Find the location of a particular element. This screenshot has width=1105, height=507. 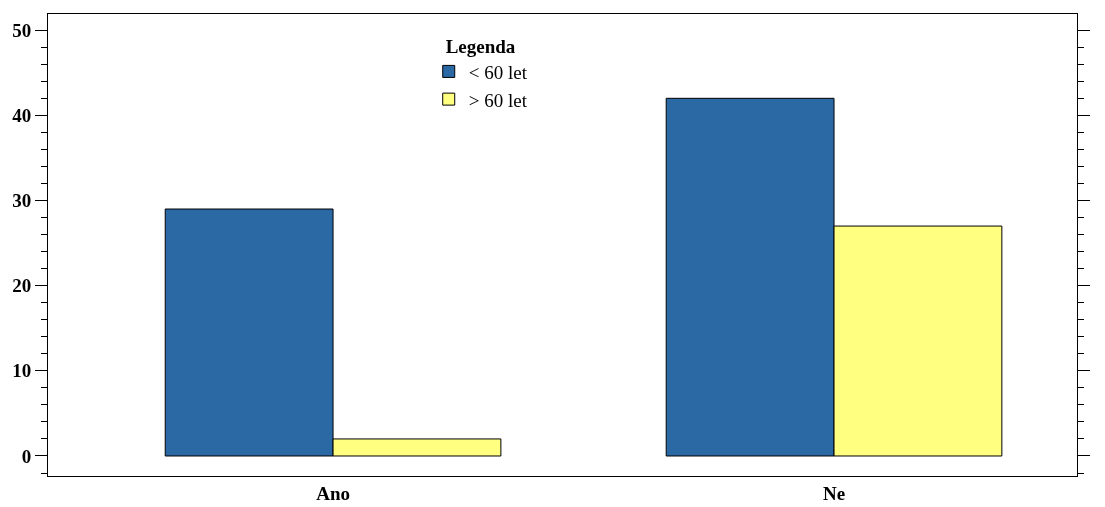

legend-label: > 60 let is located at coordinates (498, 100).